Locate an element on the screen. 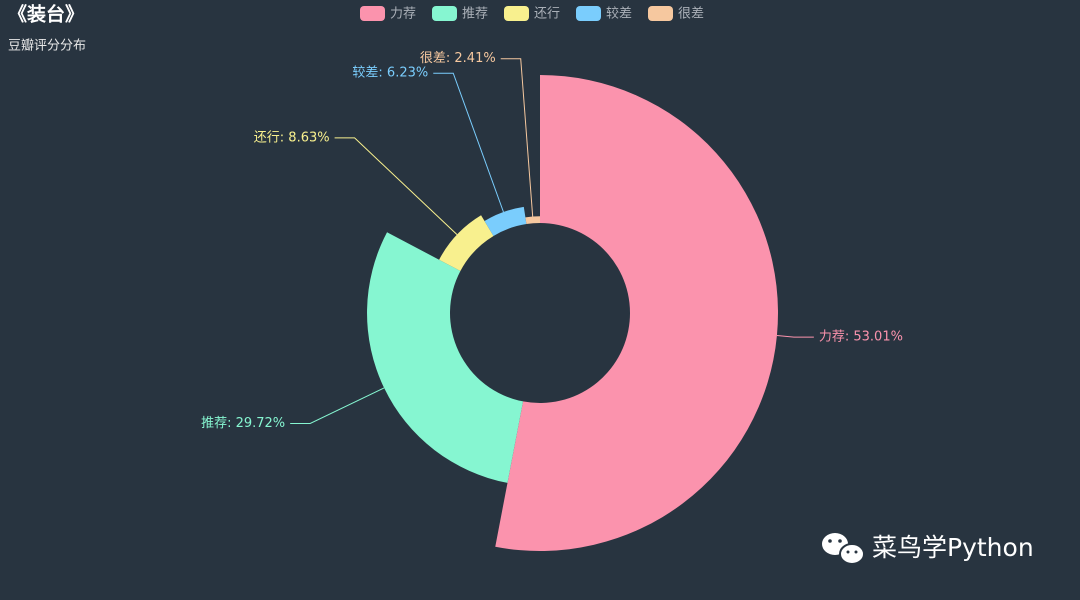 The image size is (1080, 600). legend-label: 较差 is located at coordinates (619, 14).